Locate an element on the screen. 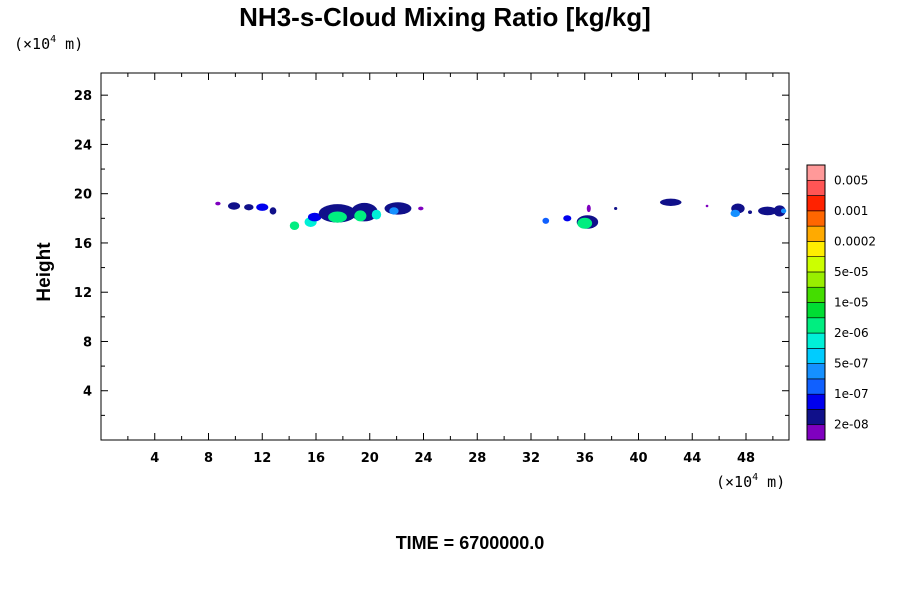 The image size is (900, 600). y-tick-label: 8 is located at coordinates (87, 342).